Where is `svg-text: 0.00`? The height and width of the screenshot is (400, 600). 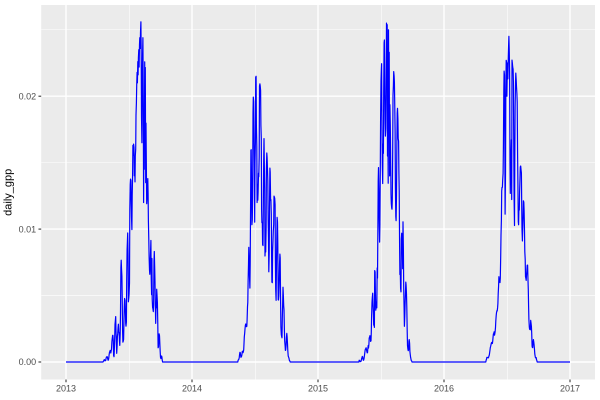
svg-text: 0.00 is located at coordinates (28, 362).